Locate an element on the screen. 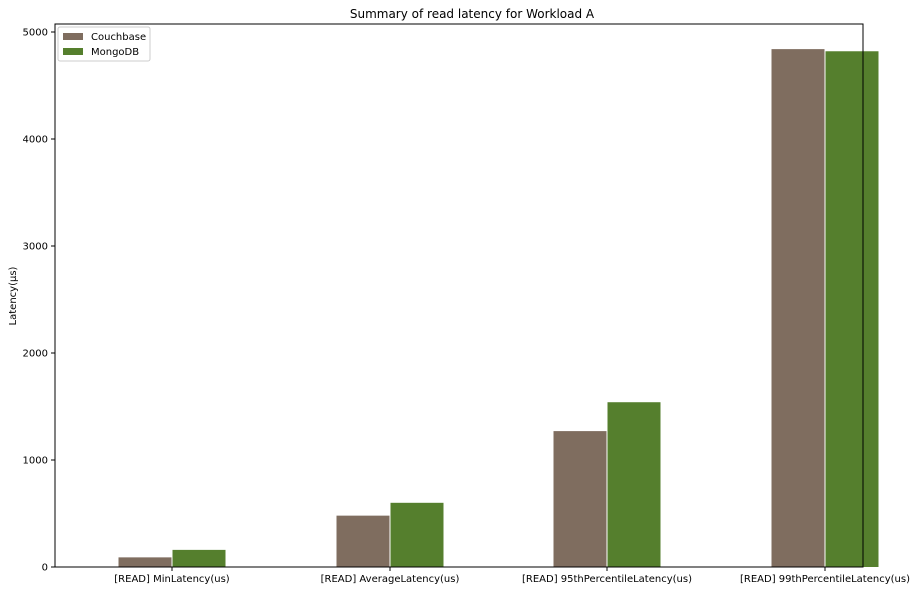  x-tick-label: [READ] MinLatency(us) is located at coordinates (172, 579).